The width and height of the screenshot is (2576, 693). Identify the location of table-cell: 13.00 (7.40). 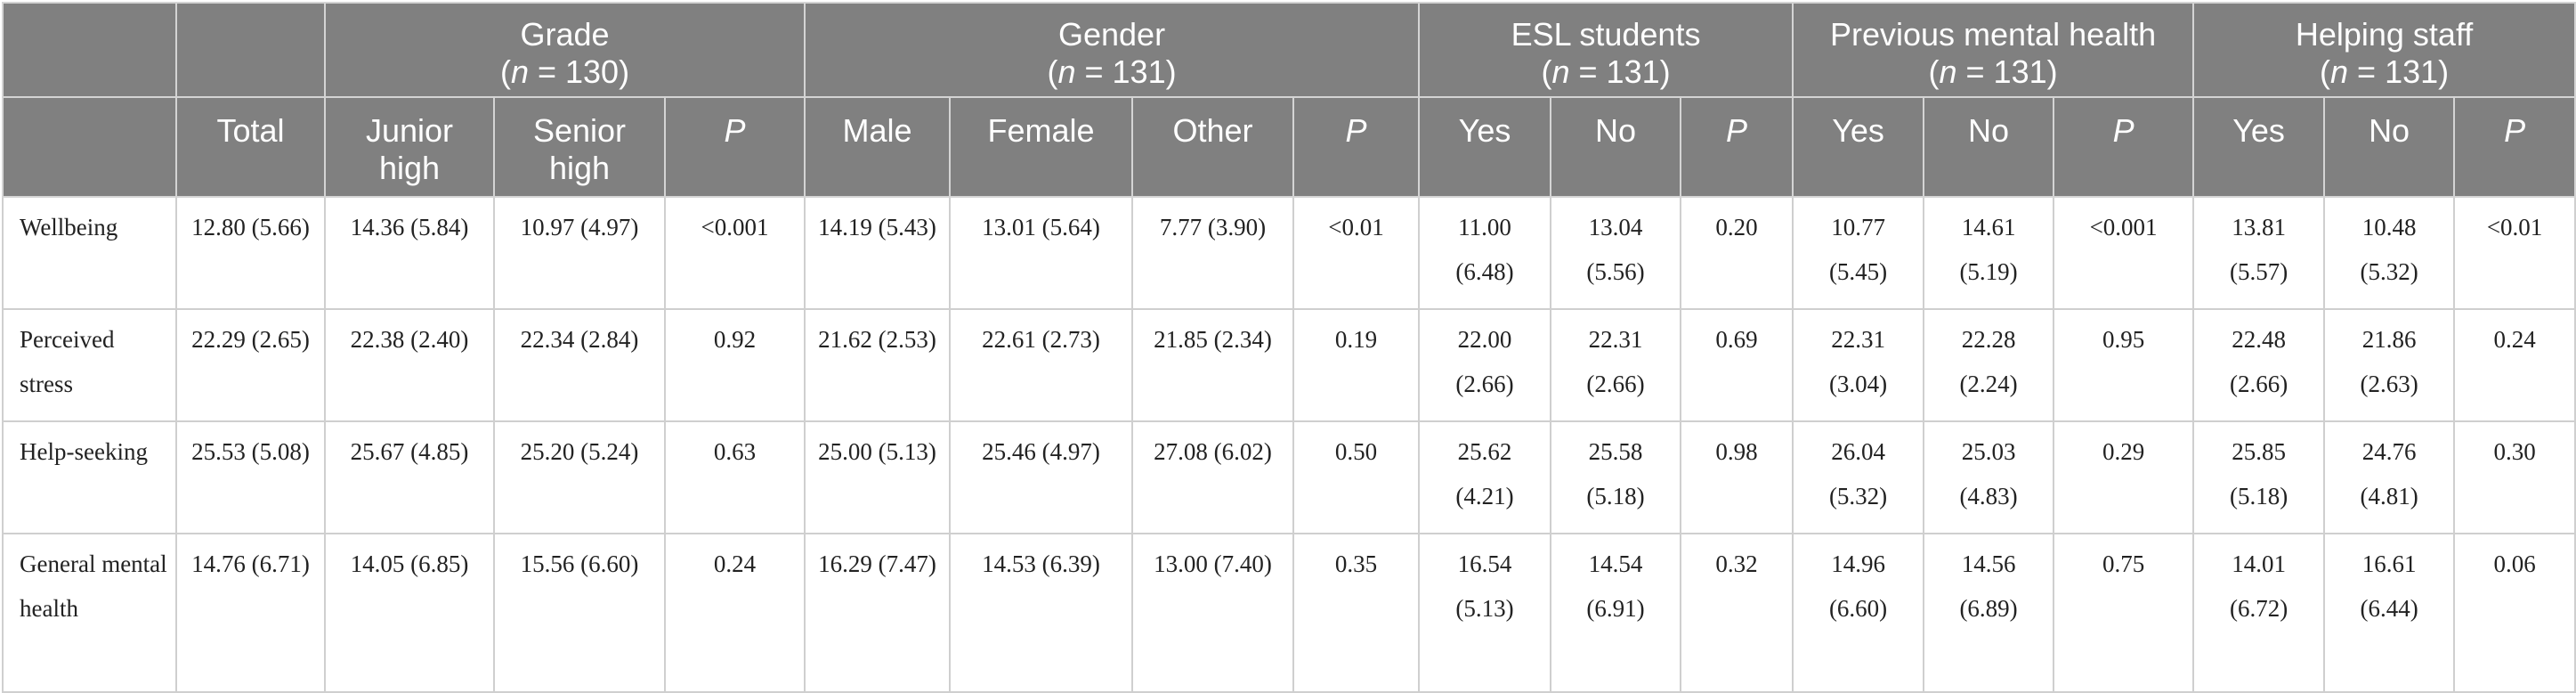
(1213, 613).